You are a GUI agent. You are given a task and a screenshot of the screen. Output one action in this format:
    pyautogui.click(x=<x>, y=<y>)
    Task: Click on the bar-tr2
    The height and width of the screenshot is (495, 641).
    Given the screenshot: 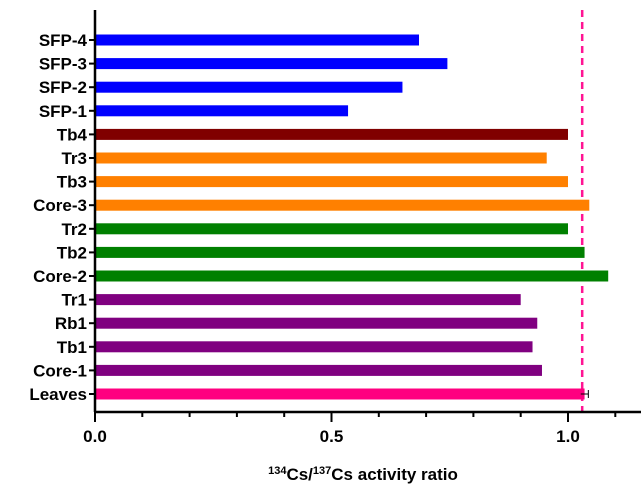 What is the action you would take?
    pyautogui.click(x=332, y=229)
    